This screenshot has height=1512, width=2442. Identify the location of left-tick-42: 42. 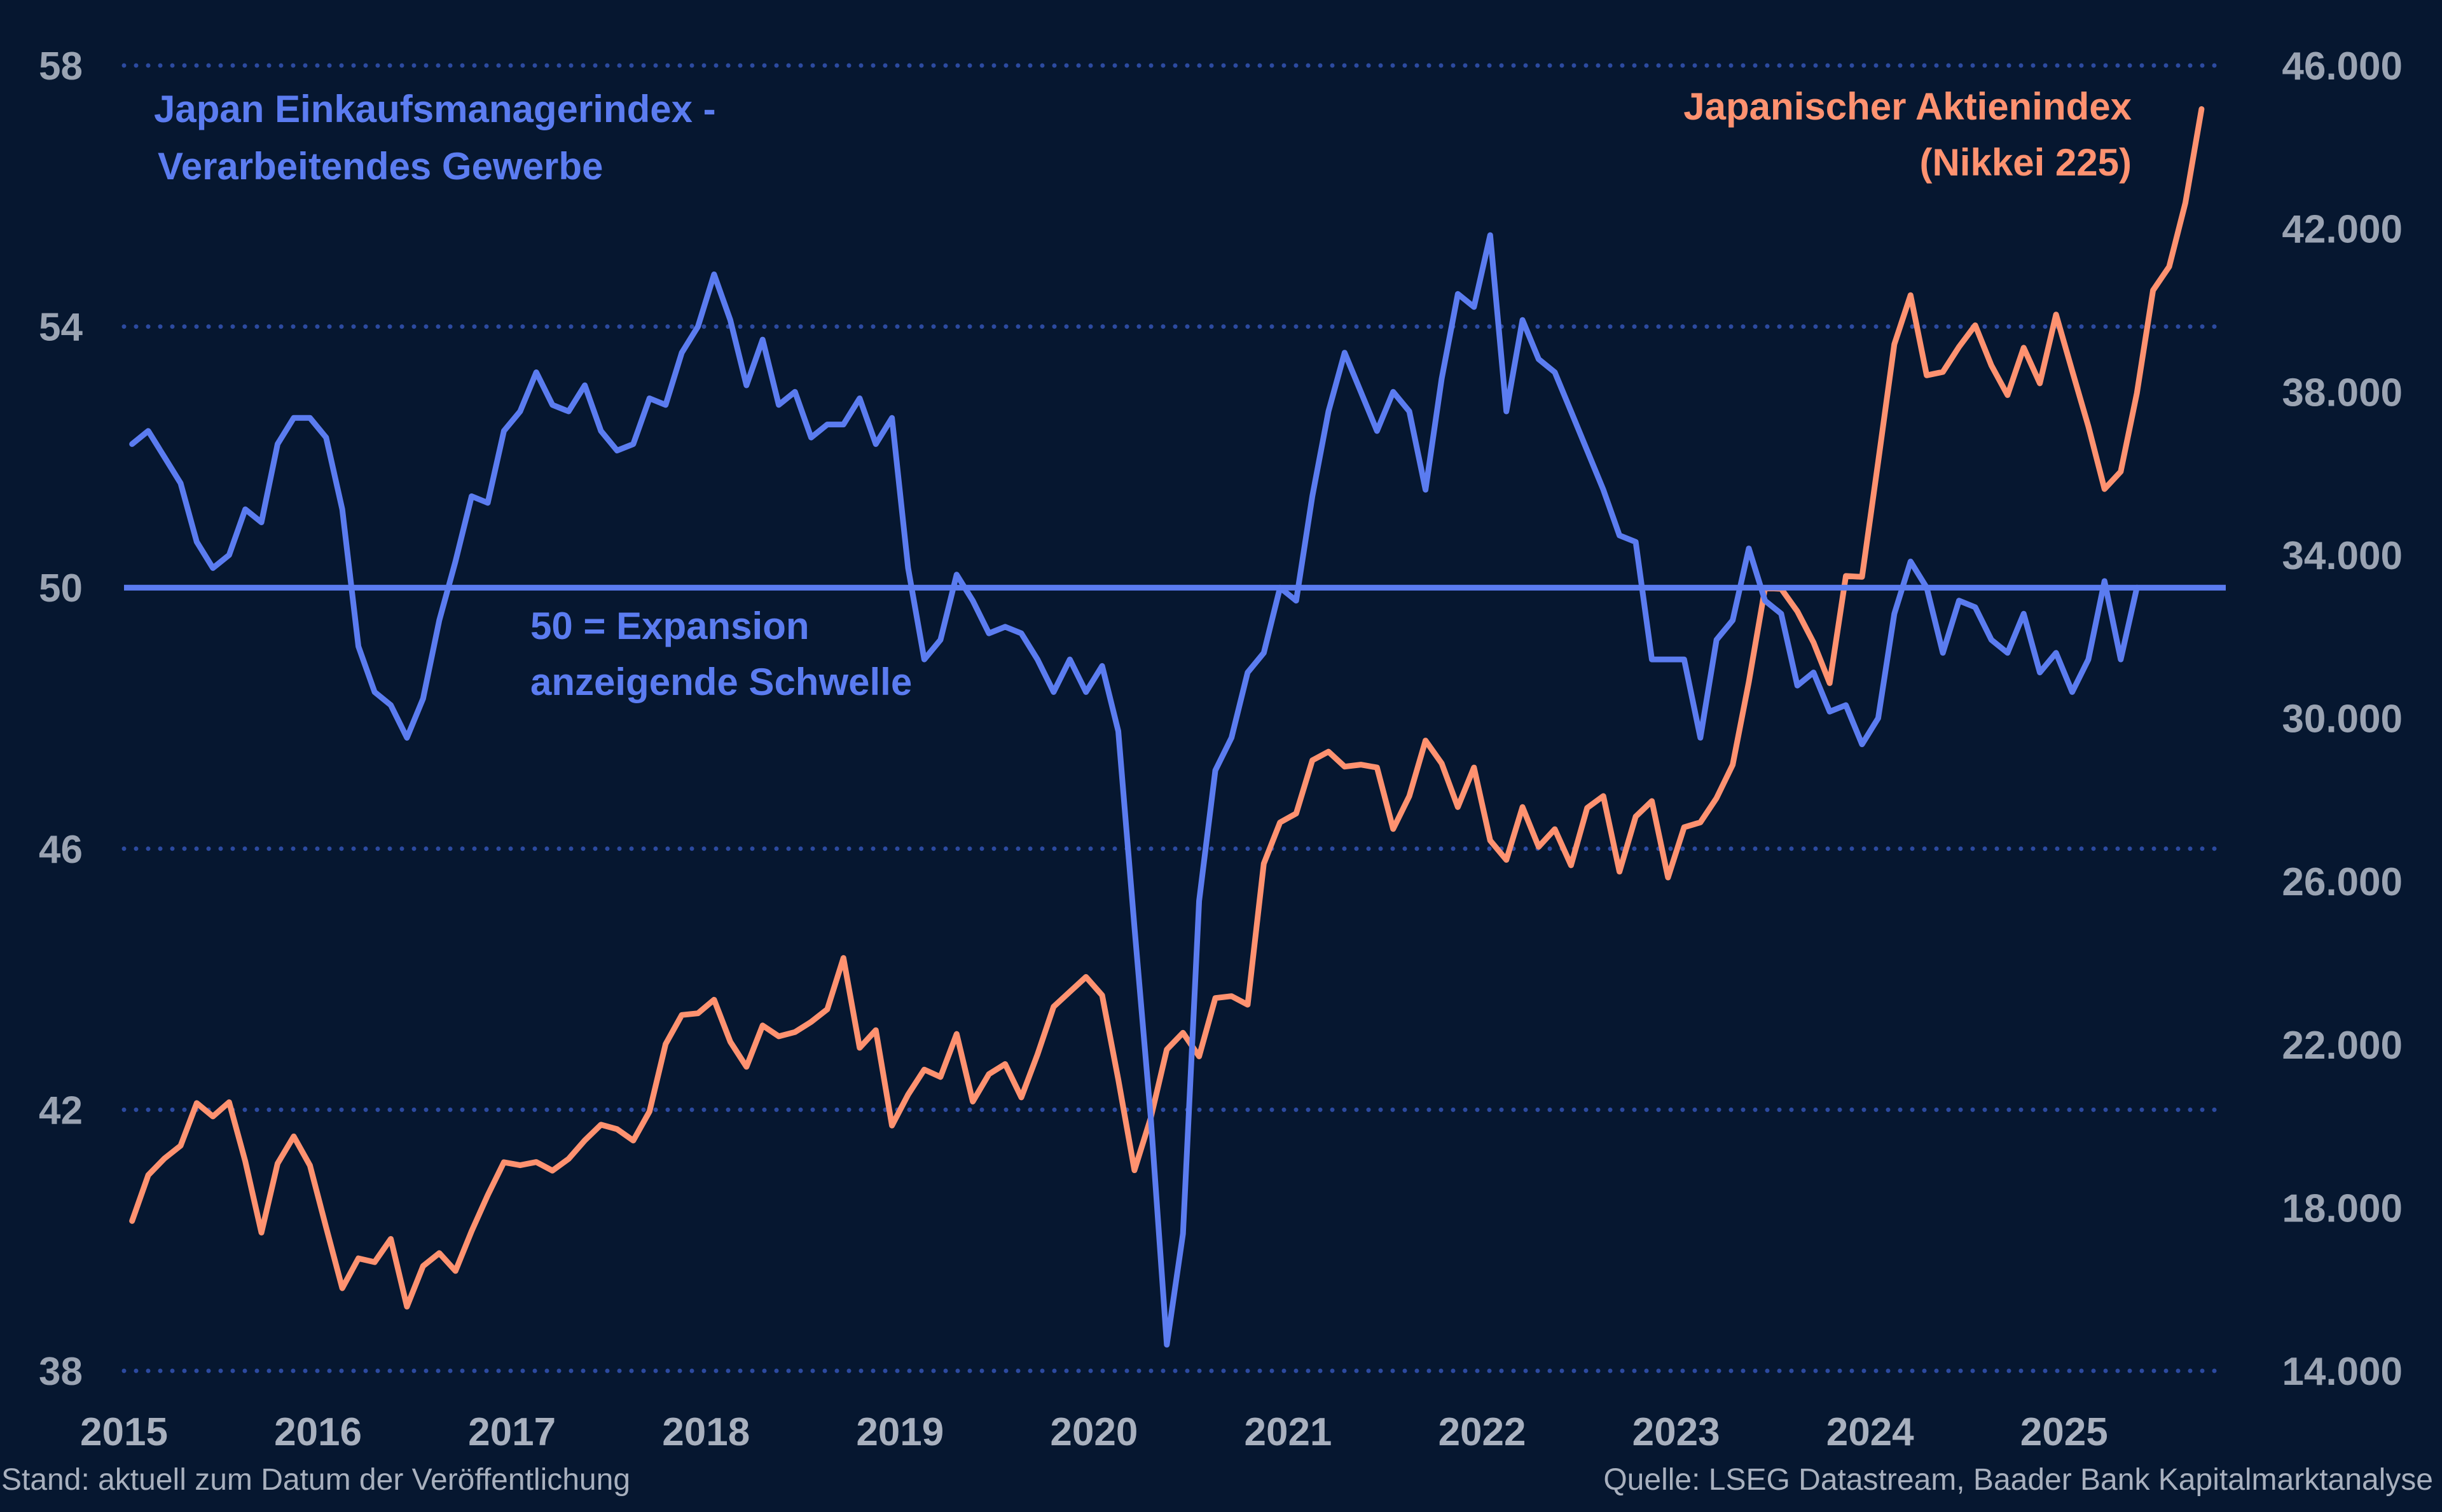
(61, 1110).